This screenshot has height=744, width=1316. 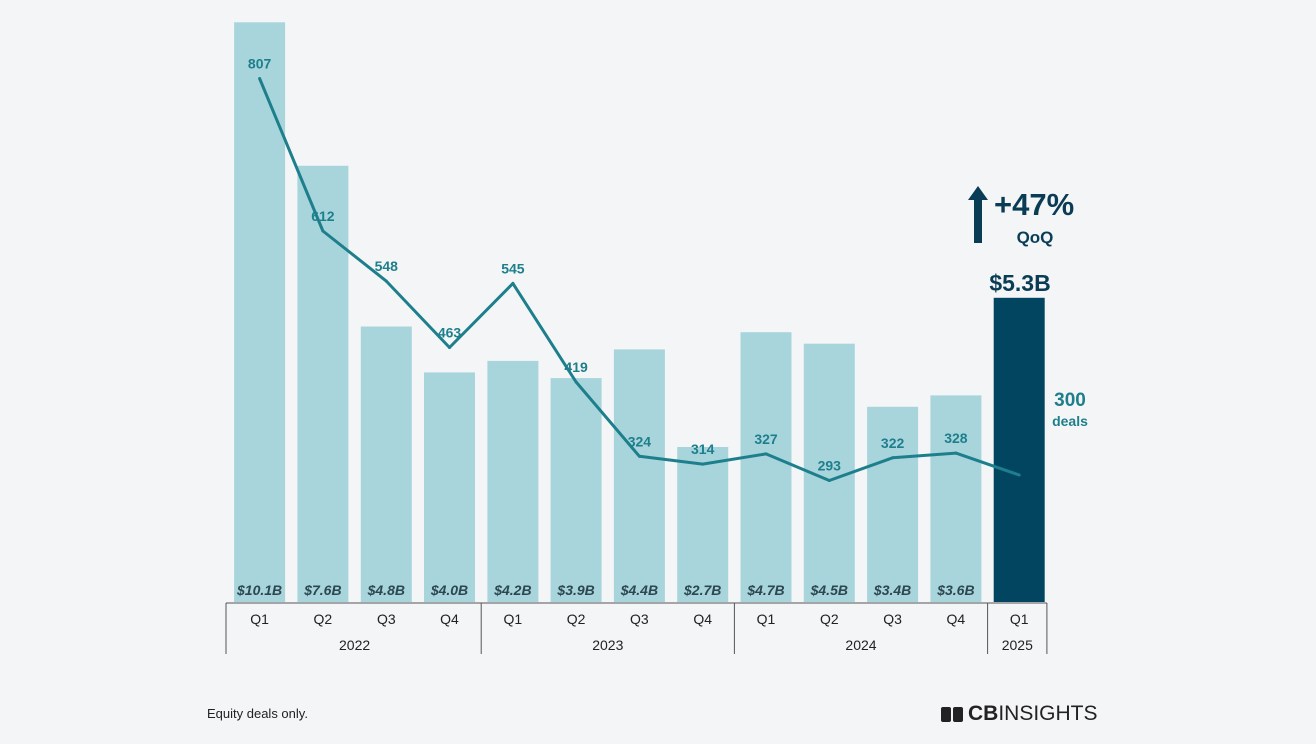 I want to click on deals-value-label: 324, so click(x=640, y=441).